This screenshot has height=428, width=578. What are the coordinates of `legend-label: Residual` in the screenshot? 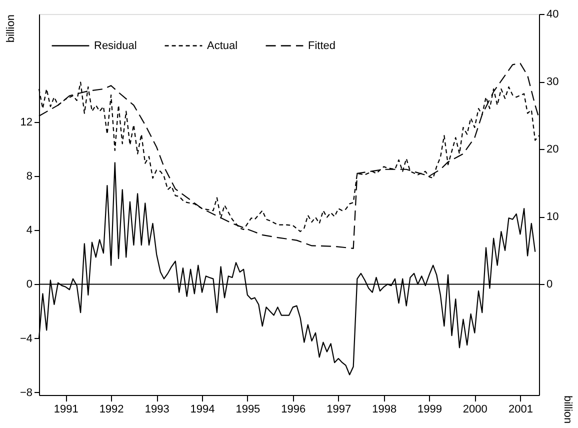 It's located at (115, 46).